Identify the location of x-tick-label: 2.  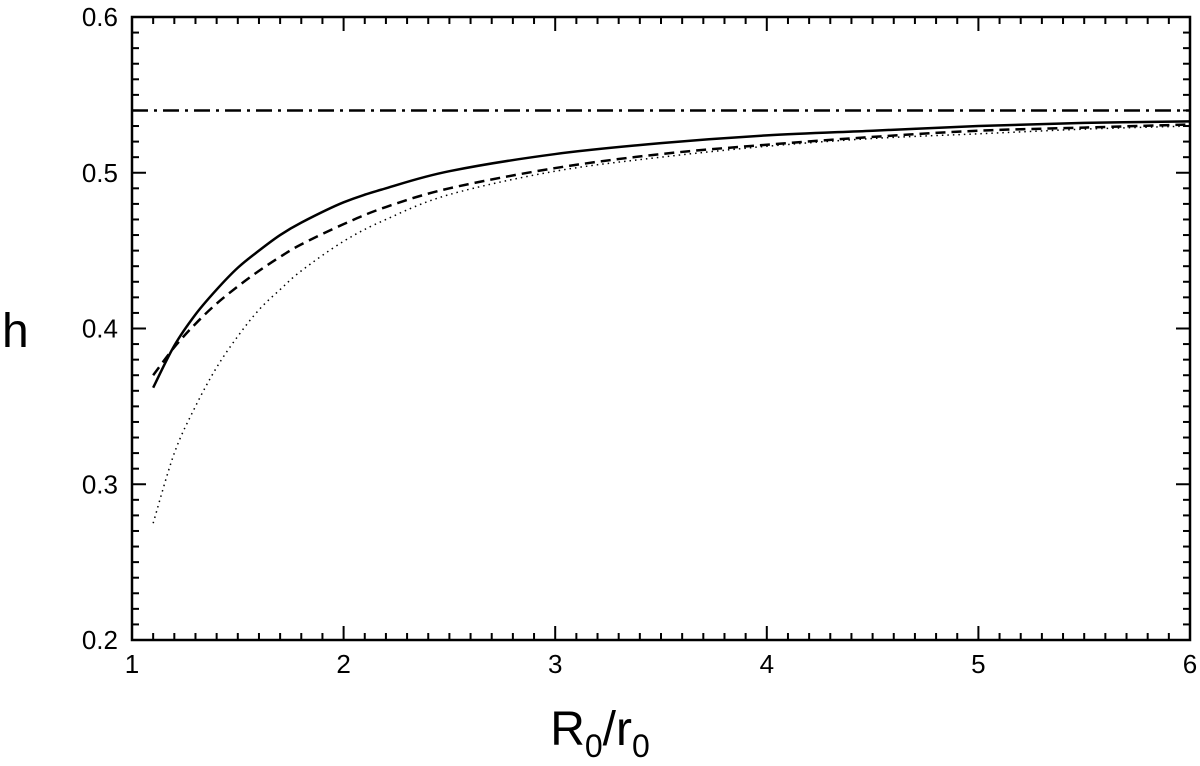
(343, 664).